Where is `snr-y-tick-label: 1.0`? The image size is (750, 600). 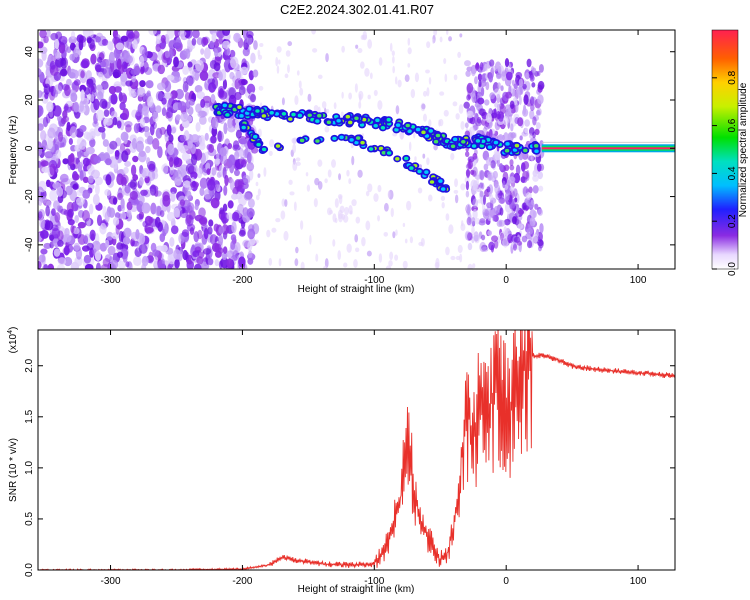
snr-y-tick-label: 1.0 is located at coordinates (29, 467).